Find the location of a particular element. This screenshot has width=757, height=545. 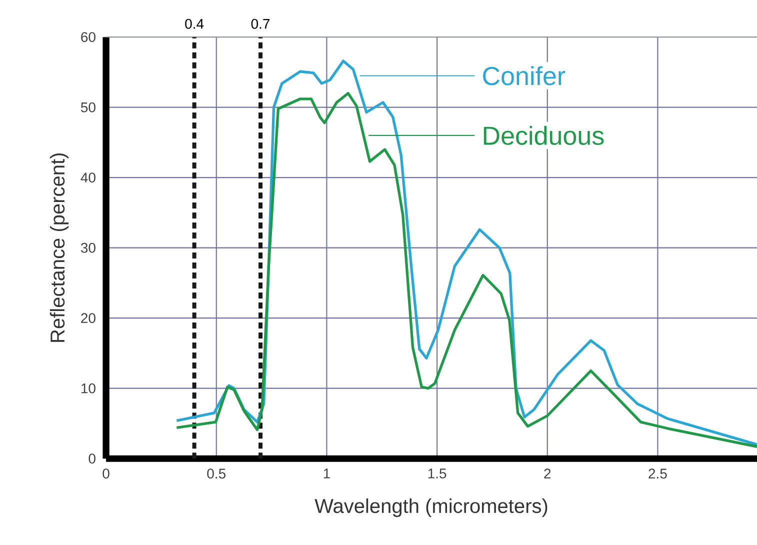

x-axis-title: Wavelength (micrometers) is located at coordinates (431, 507).